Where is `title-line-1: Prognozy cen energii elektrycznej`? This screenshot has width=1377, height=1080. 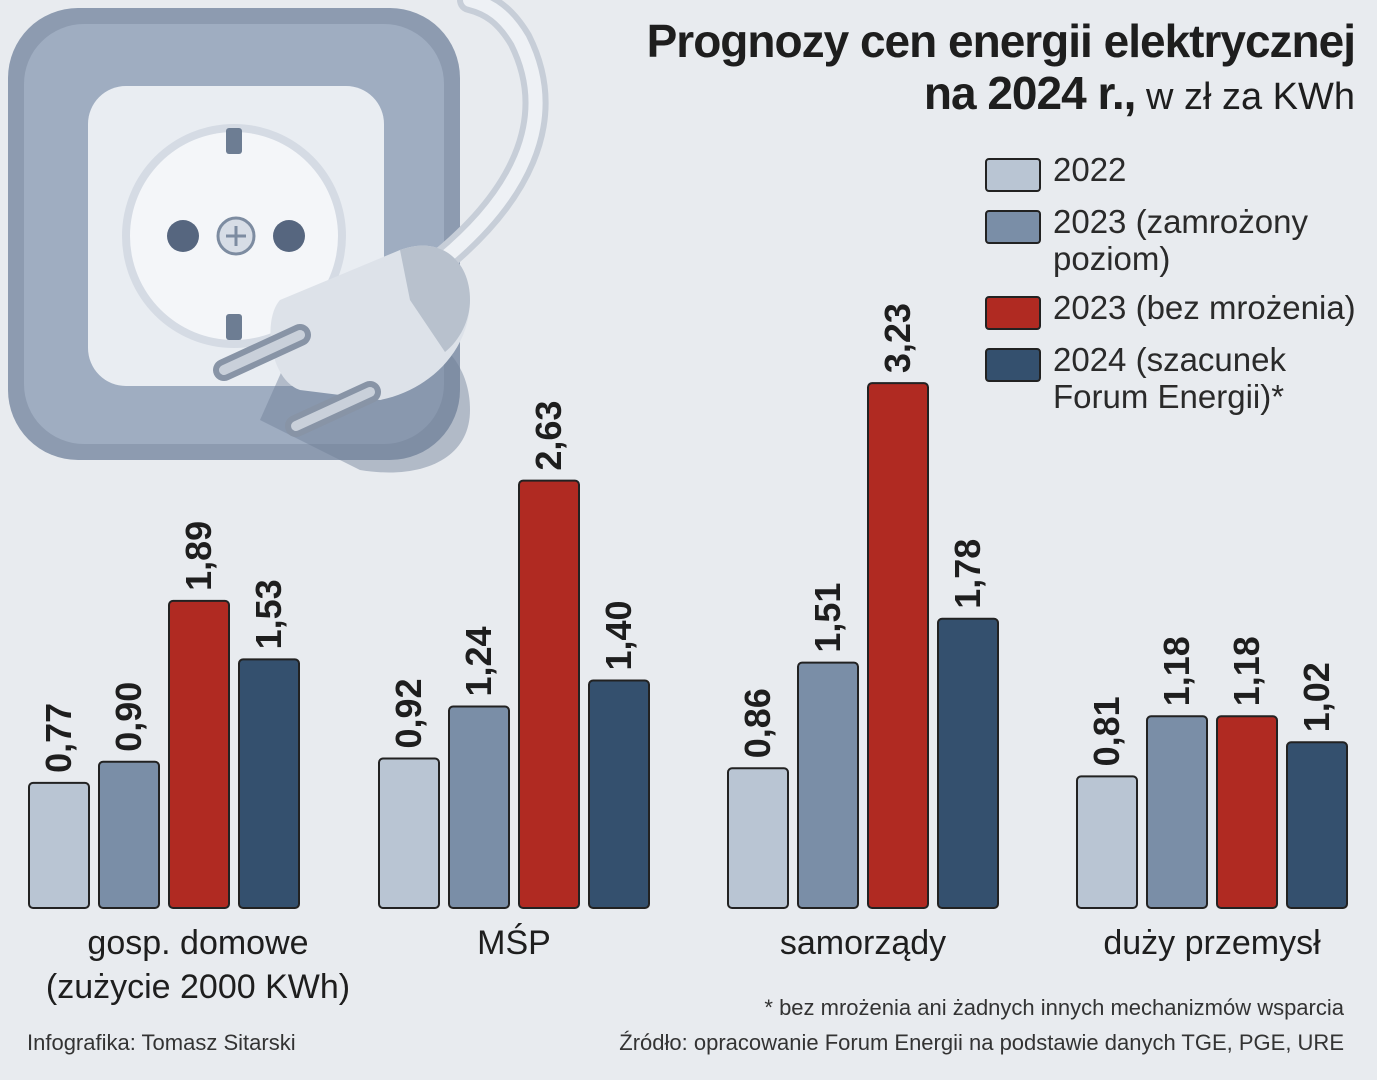 title-line-1: Prognozy cen energii elektrycznej is located at coordinates (1001, 41).